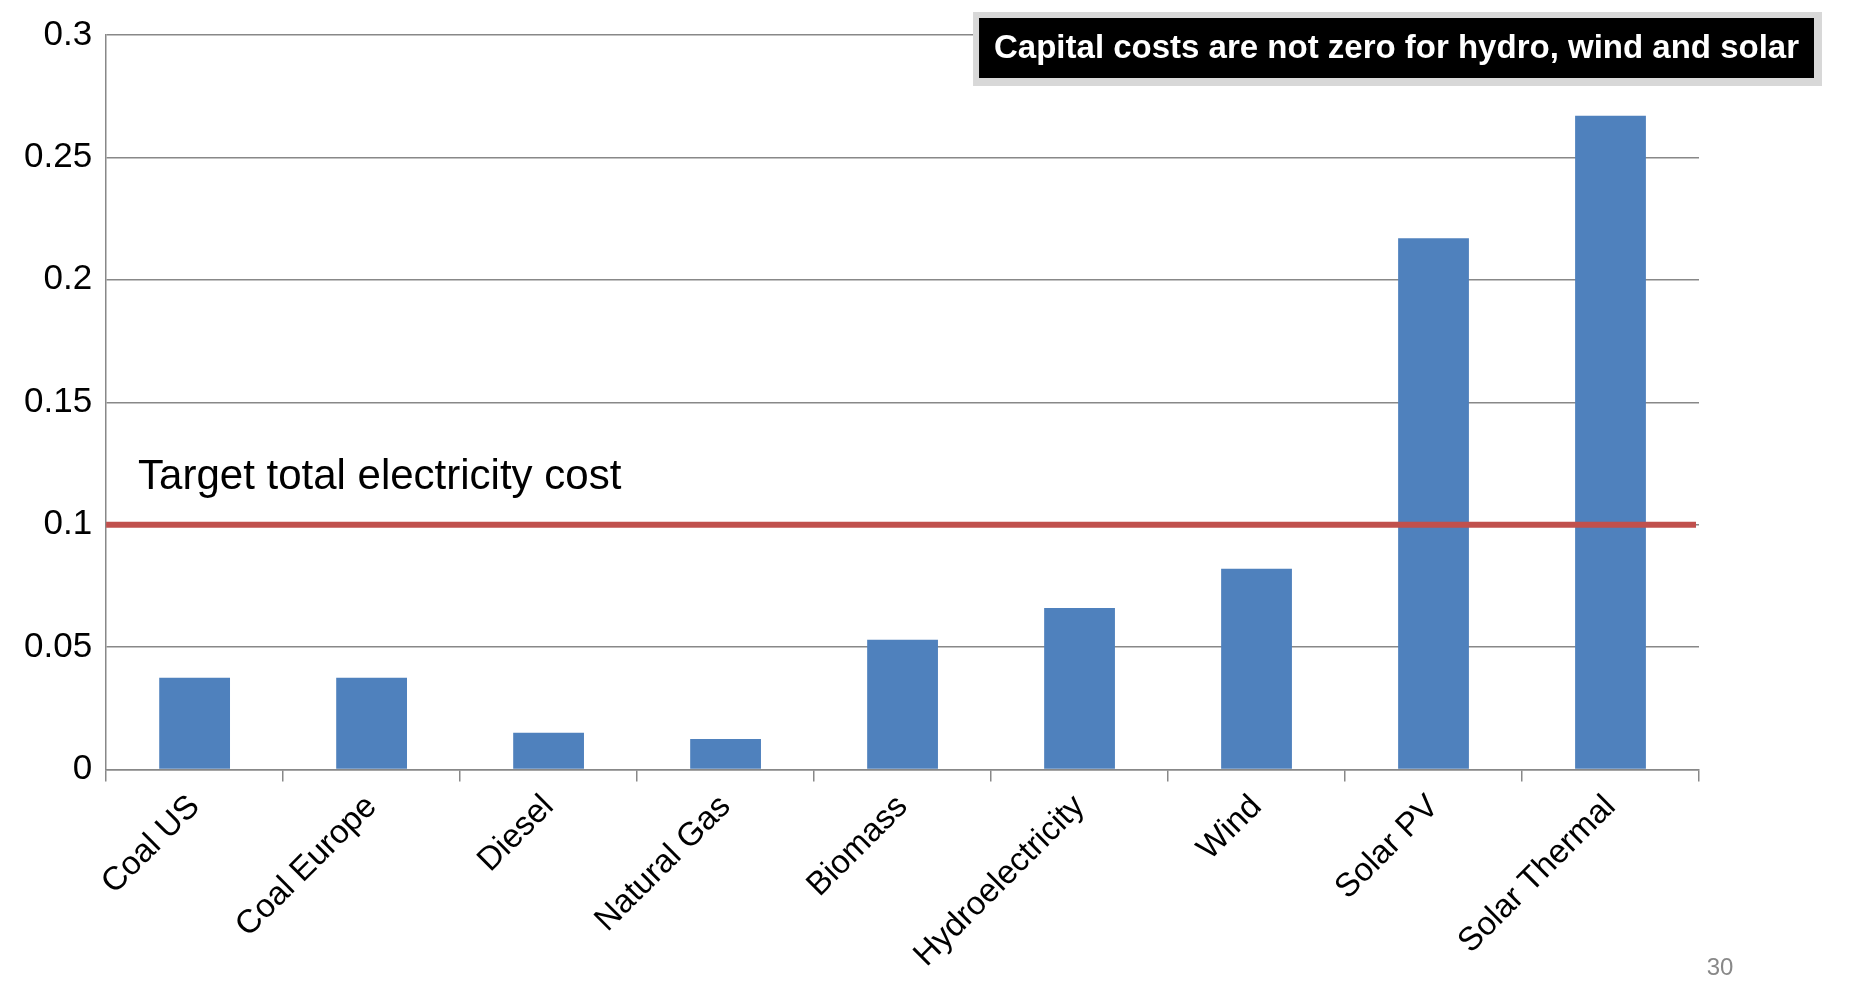  Describe the element at coordinates (380, 475) in the screenshot. I see `ref-line-label: Target total electricity cost` at that location.